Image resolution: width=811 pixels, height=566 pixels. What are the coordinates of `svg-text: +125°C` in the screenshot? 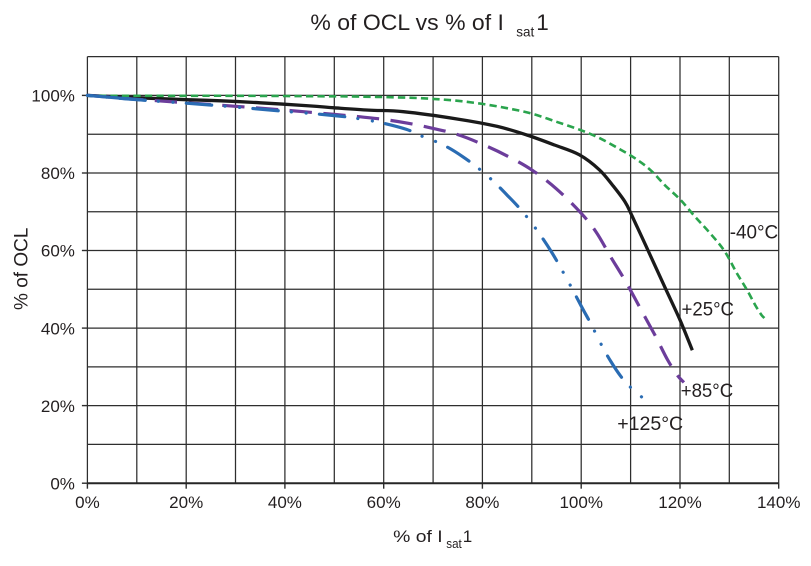 It's located at (650, 424).